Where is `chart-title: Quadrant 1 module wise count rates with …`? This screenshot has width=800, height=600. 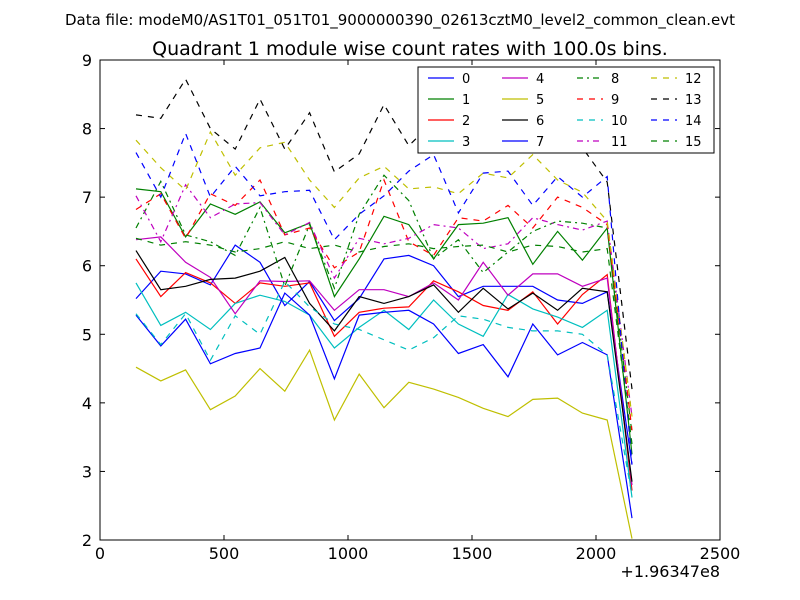
chart-title: Quadrant 1 module wise count rates with … is located at coordinates (410, 49).